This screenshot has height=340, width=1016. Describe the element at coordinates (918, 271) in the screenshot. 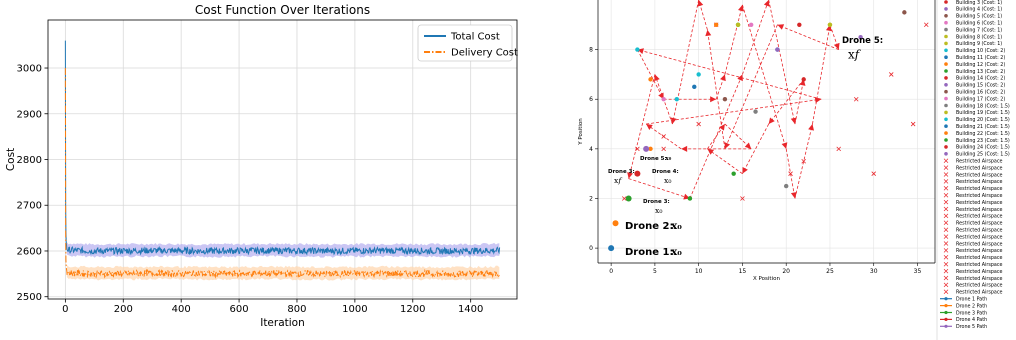

I see `map-x-tick-label: 35` at that location.